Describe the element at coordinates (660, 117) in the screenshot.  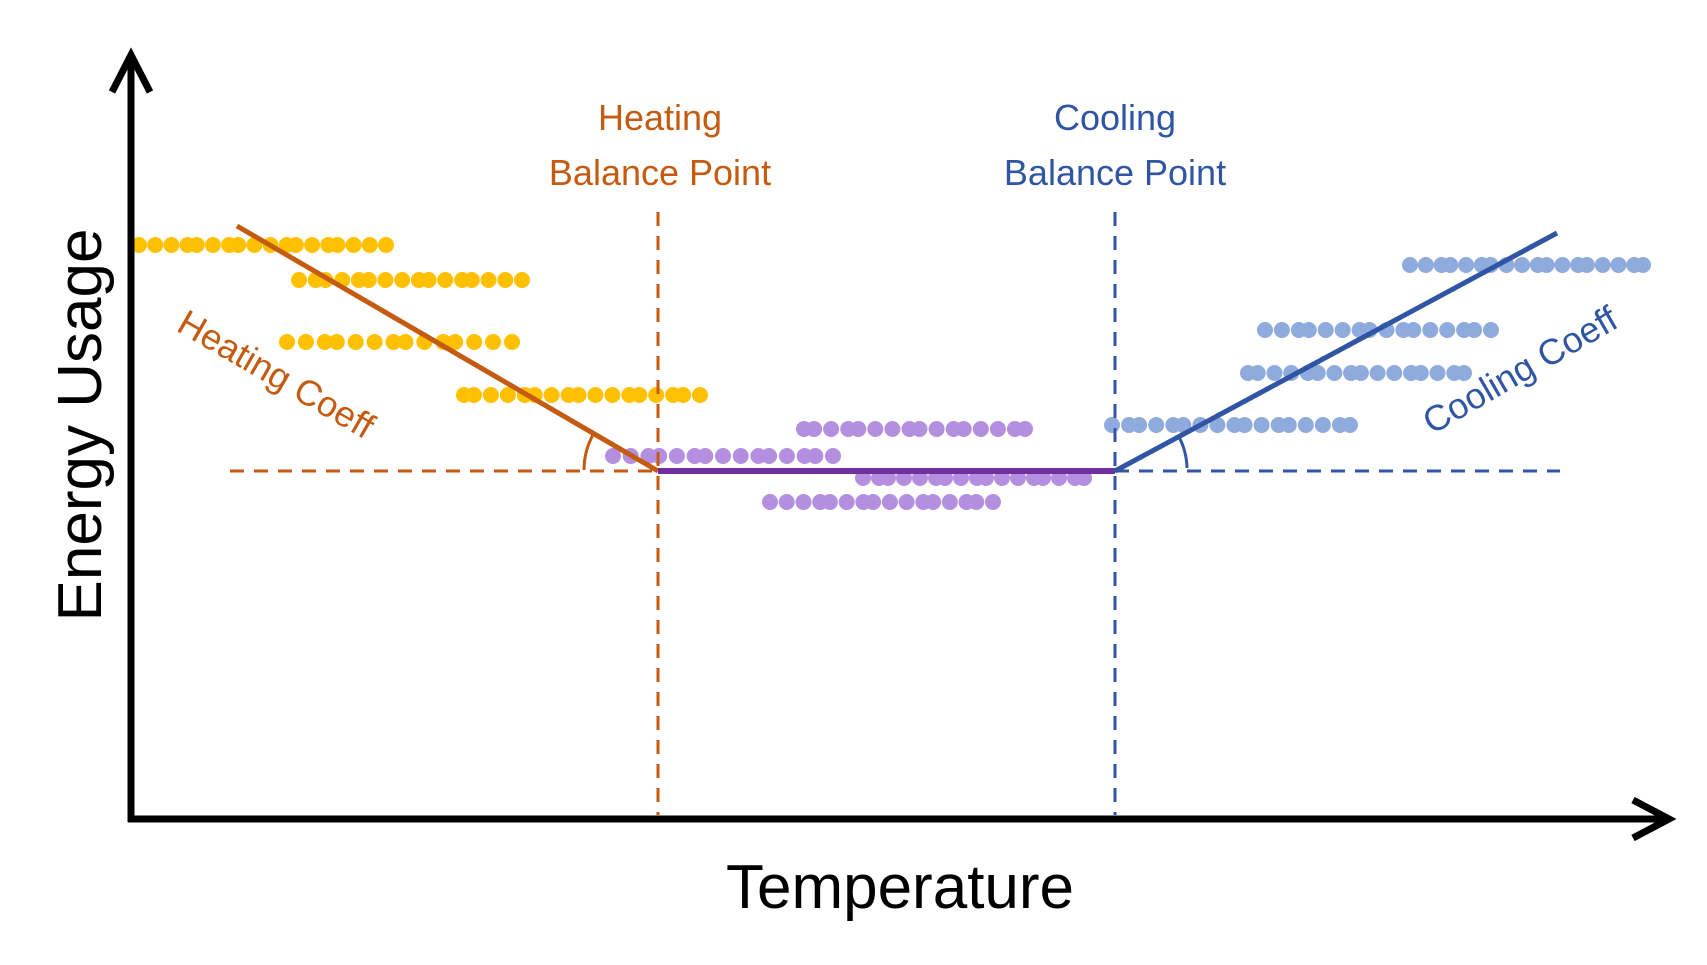
I see `heating-balance-point-title: Heating` at that location.